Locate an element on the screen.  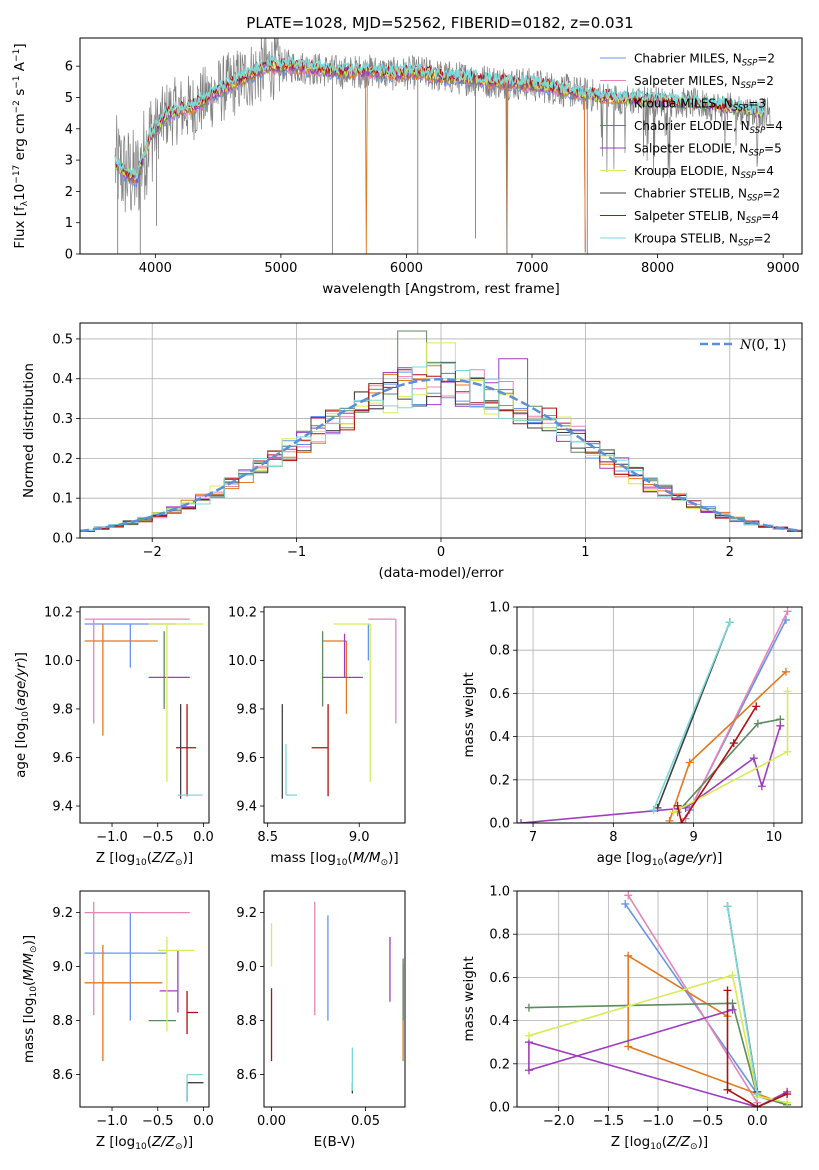
legend-label-chabrier-miles: Chabrier MILES, NSSP=2 is located at coordinates (704, 60).